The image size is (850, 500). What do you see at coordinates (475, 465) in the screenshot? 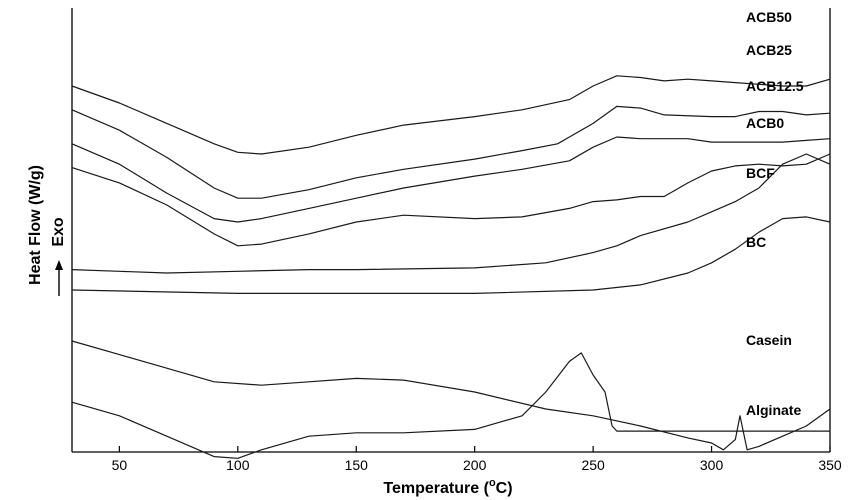
I see `x-tick-label: 200` at bounding box center [475, 465].